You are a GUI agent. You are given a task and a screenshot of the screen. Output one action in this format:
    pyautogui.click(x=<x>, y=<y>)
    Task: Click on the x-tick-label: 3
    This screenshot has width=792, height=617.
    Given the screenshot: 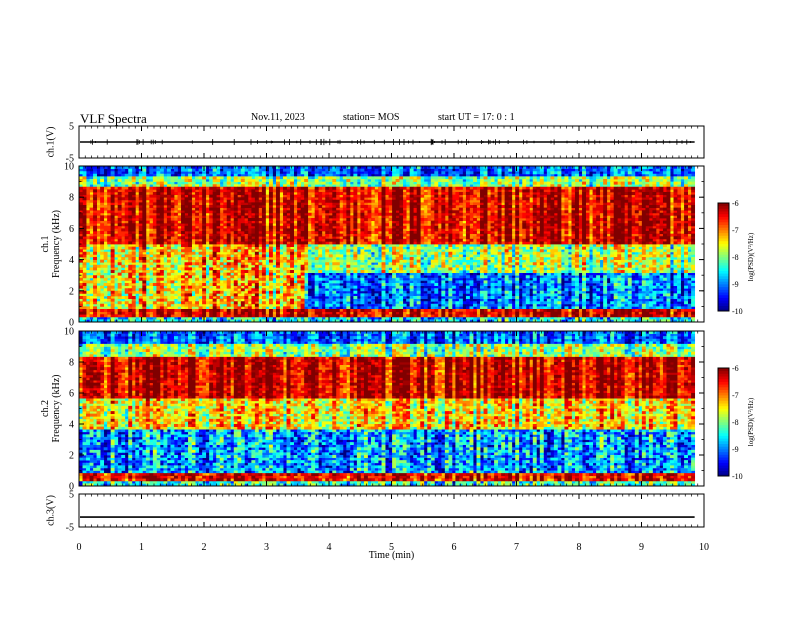 What is the action you would take?
    pyautogui.click(x=266, y=547)
    